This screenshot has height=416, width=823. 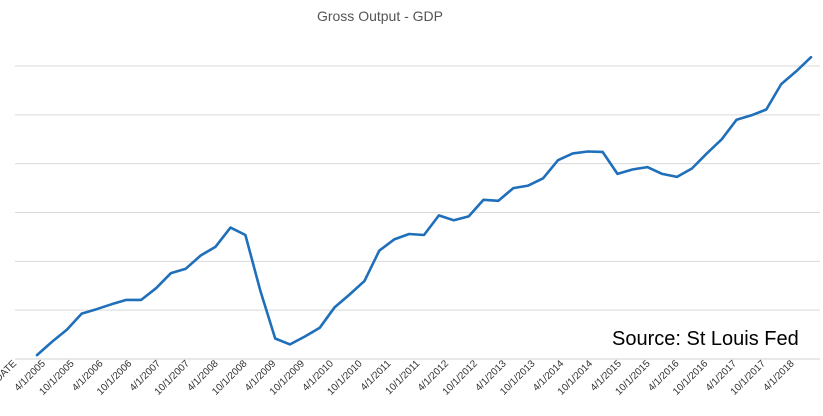 What do you see at coordinates (779, 376) in the screenshot?
I see `x-tick-label: 4/1/2018` at bounding box center [779, 376].